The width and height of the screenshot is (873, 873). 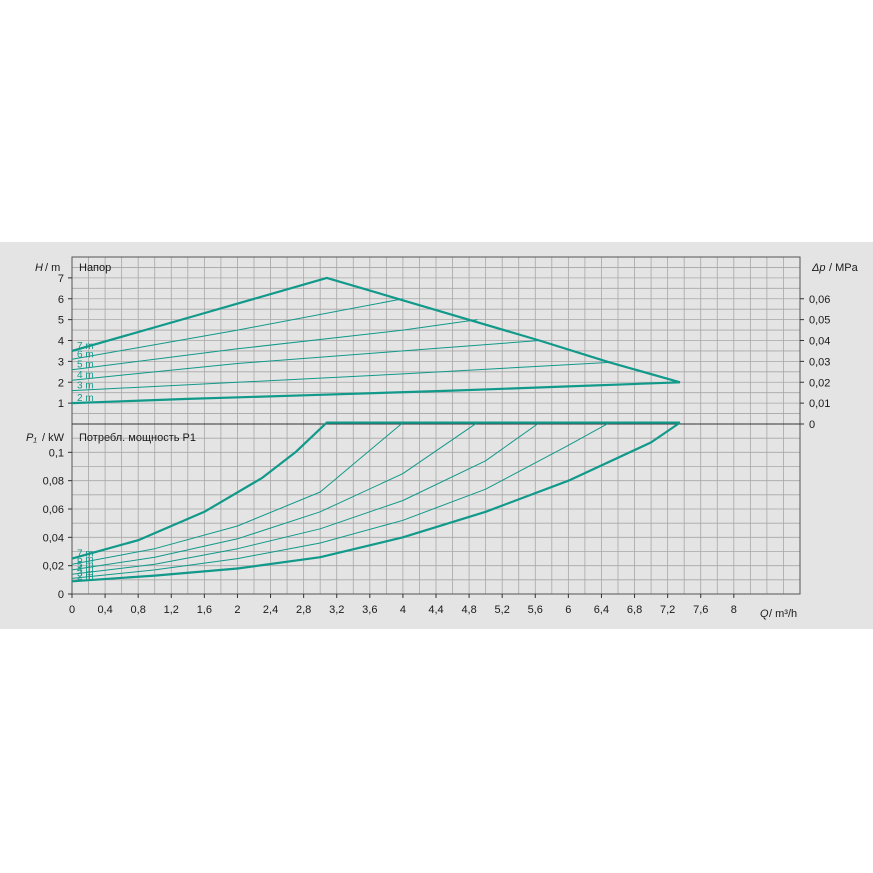 What do you see at coordinates (53, 482) in the screenshot?
I see `power-ytick-label: 0,08` at bounding box center [53, 482].